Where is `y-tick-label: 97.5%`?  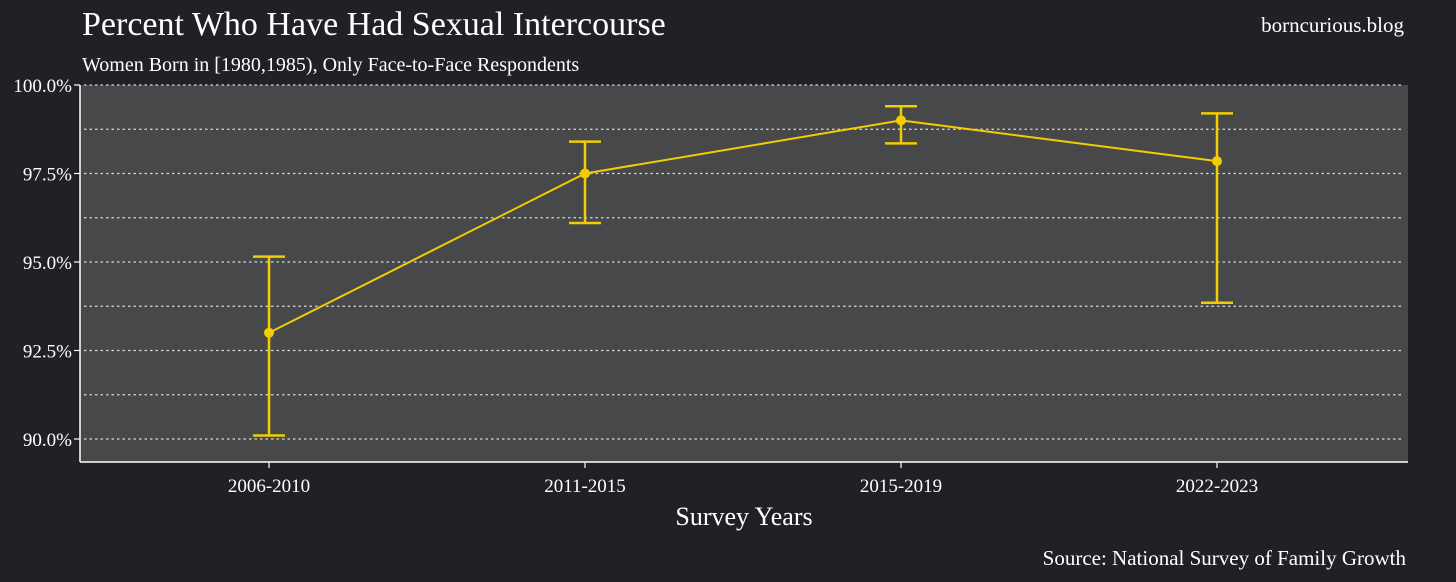
y-tick-label: 97.5% is located at coordinates (47, 174).